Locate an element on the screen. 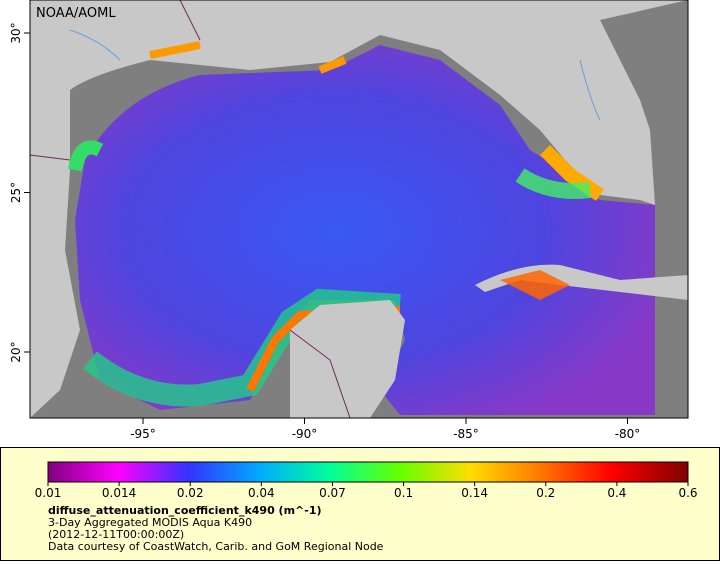 The height and width of the screenshot is (565, 720). colorbar-label: 0.014 is located at coordinates (119, 493).